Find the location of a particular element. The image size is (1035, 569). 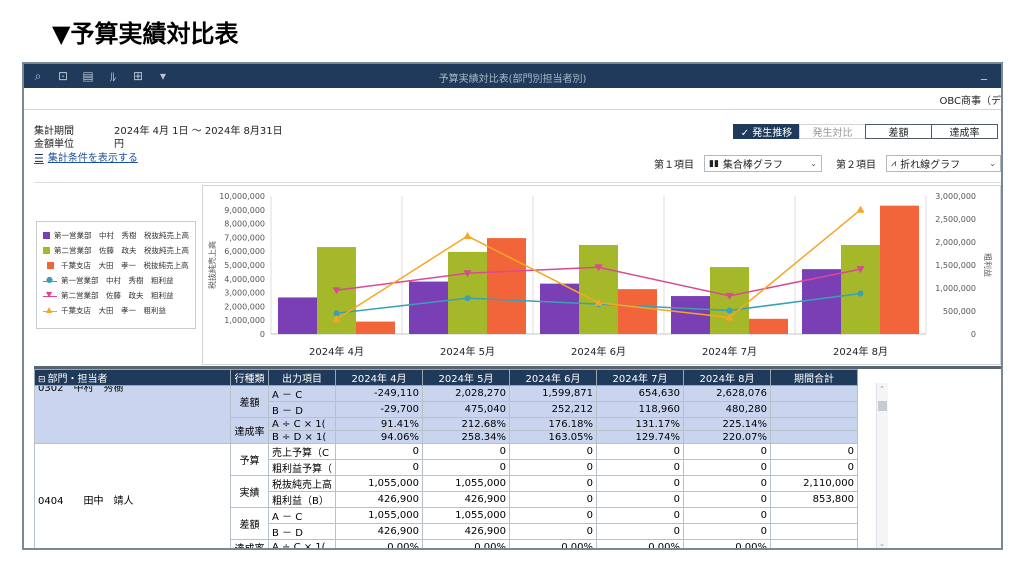

column-header: 2024年 7月 is located at coordinates (640, 377).